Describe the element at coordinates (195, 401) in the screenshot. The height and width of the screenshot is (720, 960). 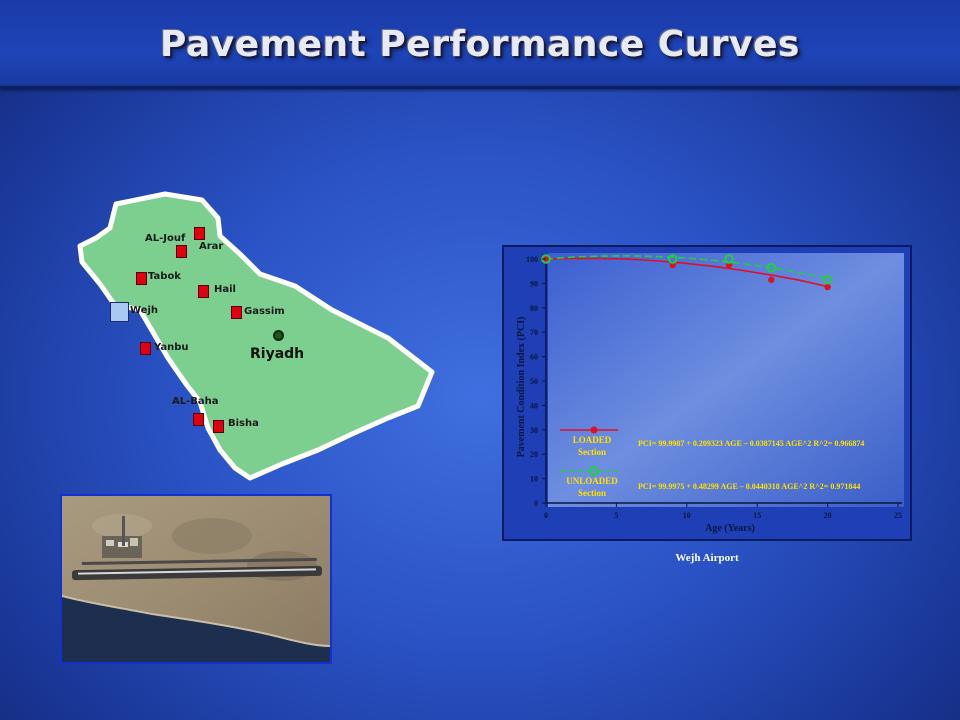
I see `city-label-al-baha: AL-Baha` at that location.